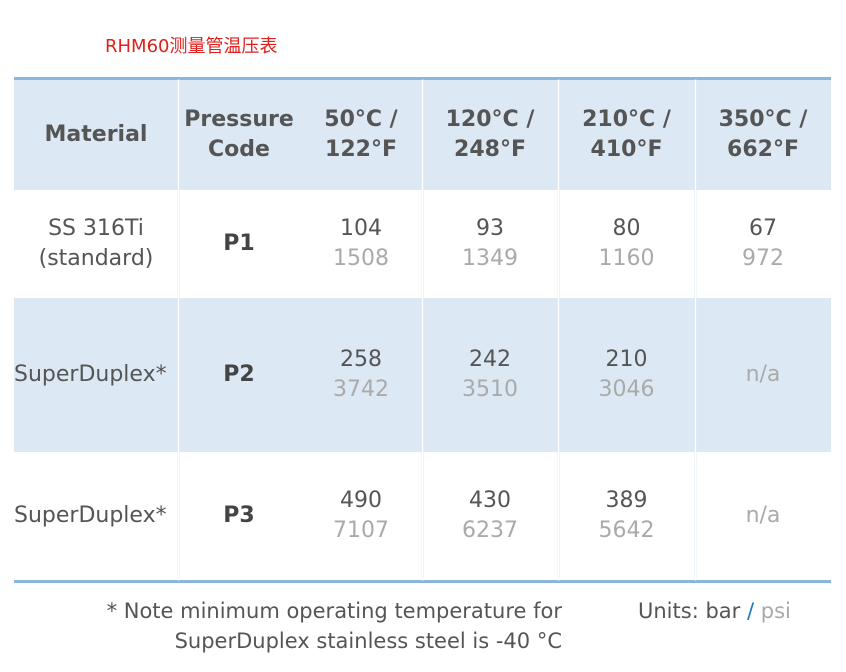 This screenshot has width=846, height=672. What do you see at coordinates (490, 516) in the screenshot?
I see `value-cell: 430 6237` at bounding box center [490, 516].